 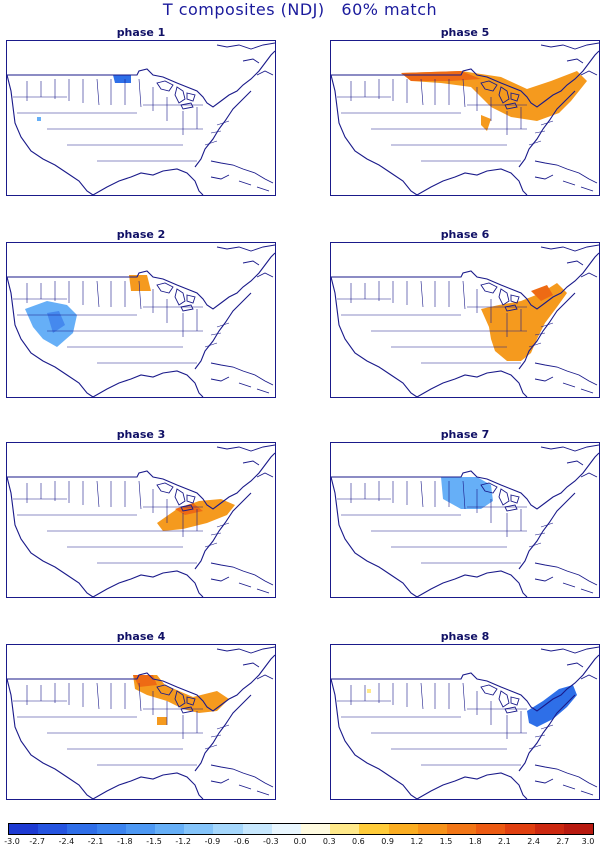 I want to click on panel-phase-8: phase 8, so click(x=465, y=716).